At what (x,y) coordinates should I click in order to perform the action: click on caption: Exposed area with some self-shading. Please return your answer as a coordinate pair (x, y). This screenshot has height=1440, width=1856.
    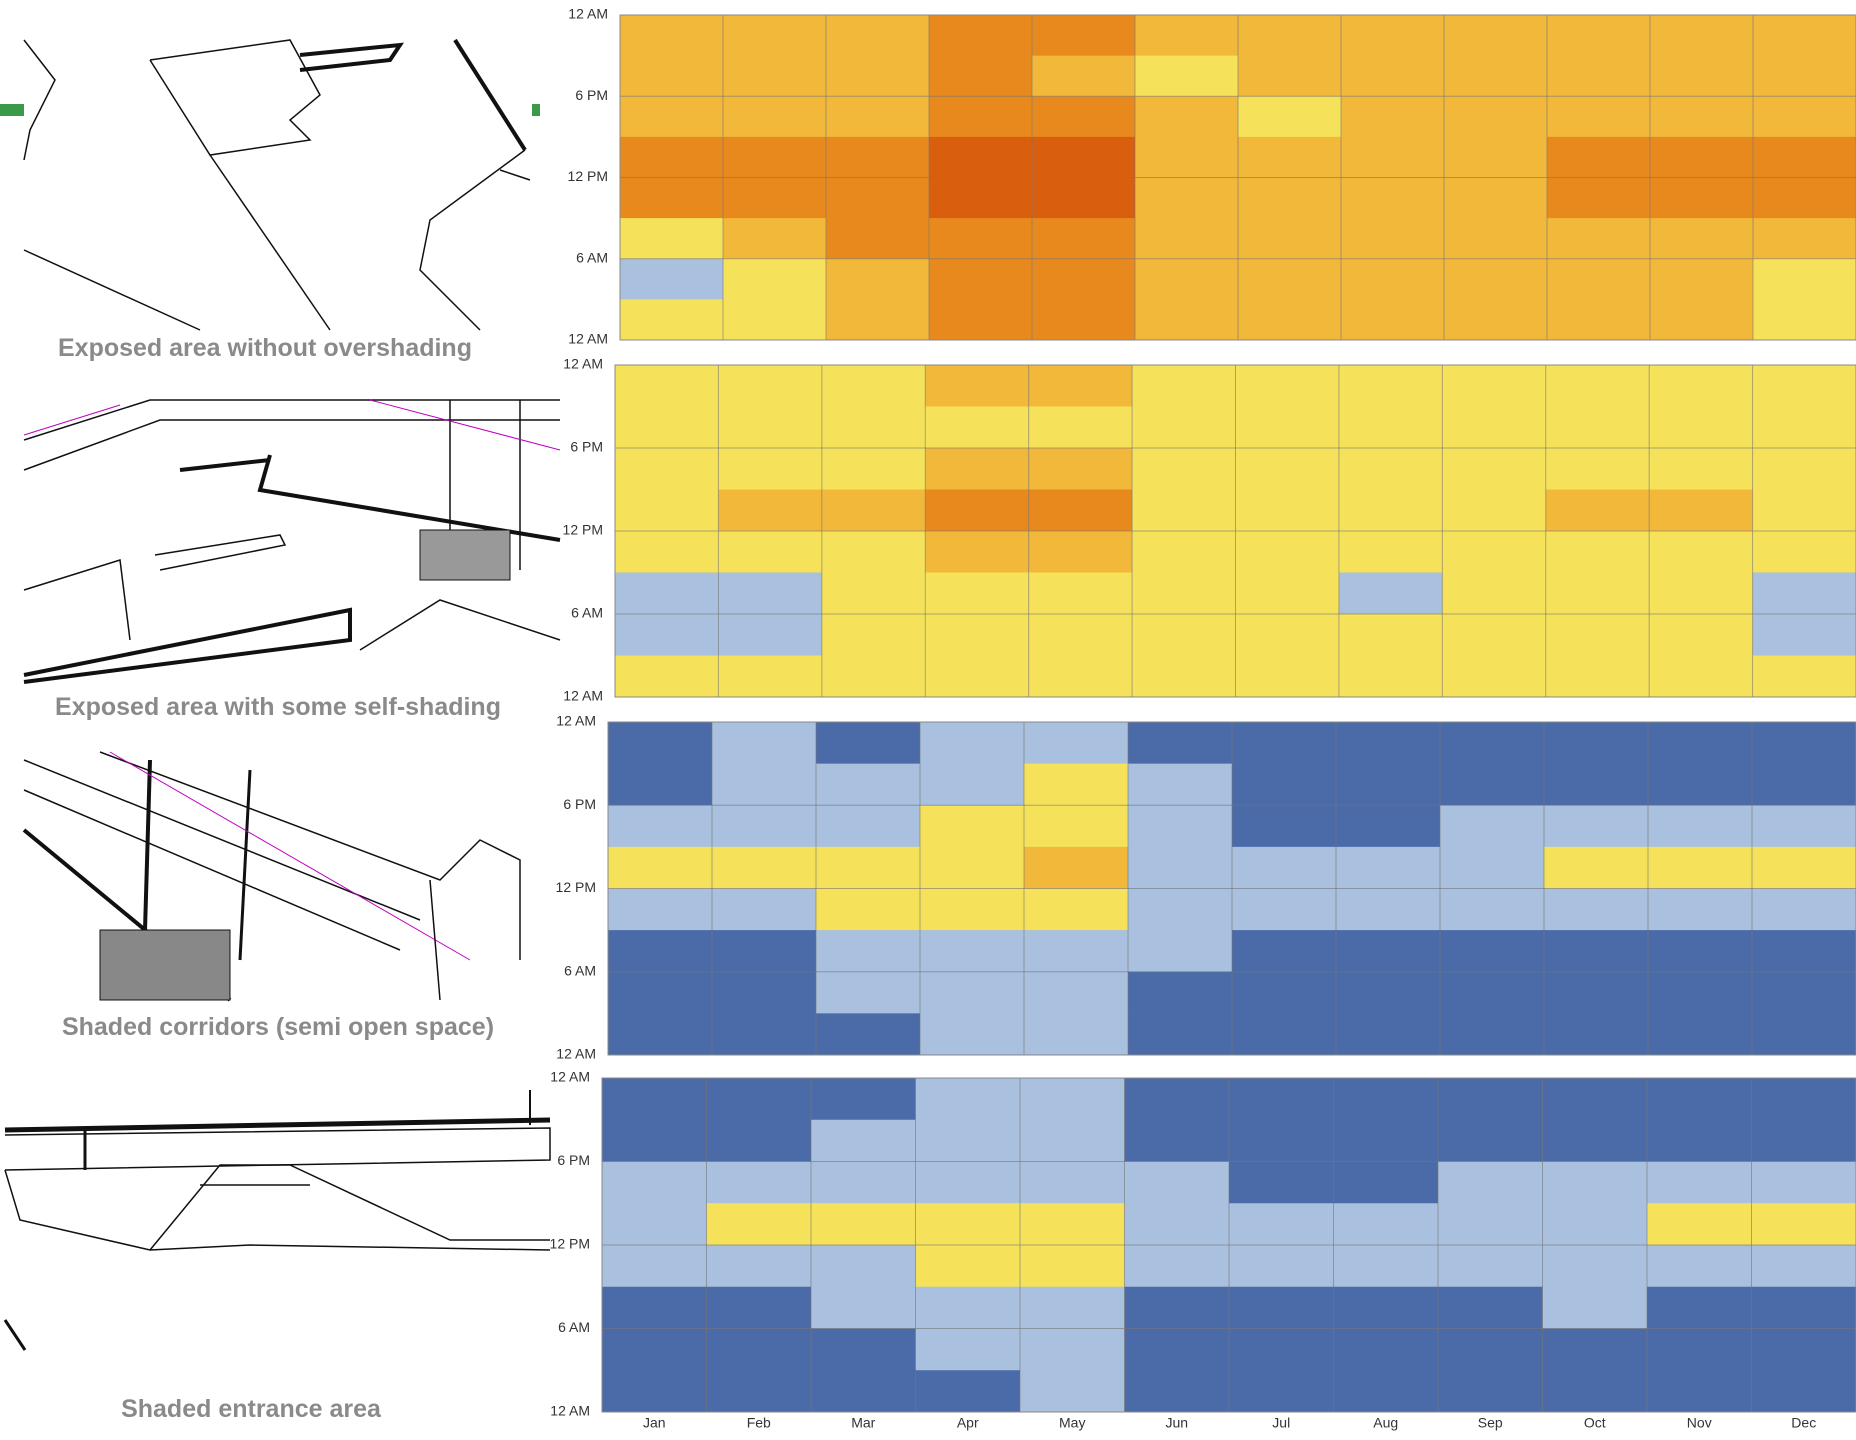
    Looking at the image, I should click on (278, 707).